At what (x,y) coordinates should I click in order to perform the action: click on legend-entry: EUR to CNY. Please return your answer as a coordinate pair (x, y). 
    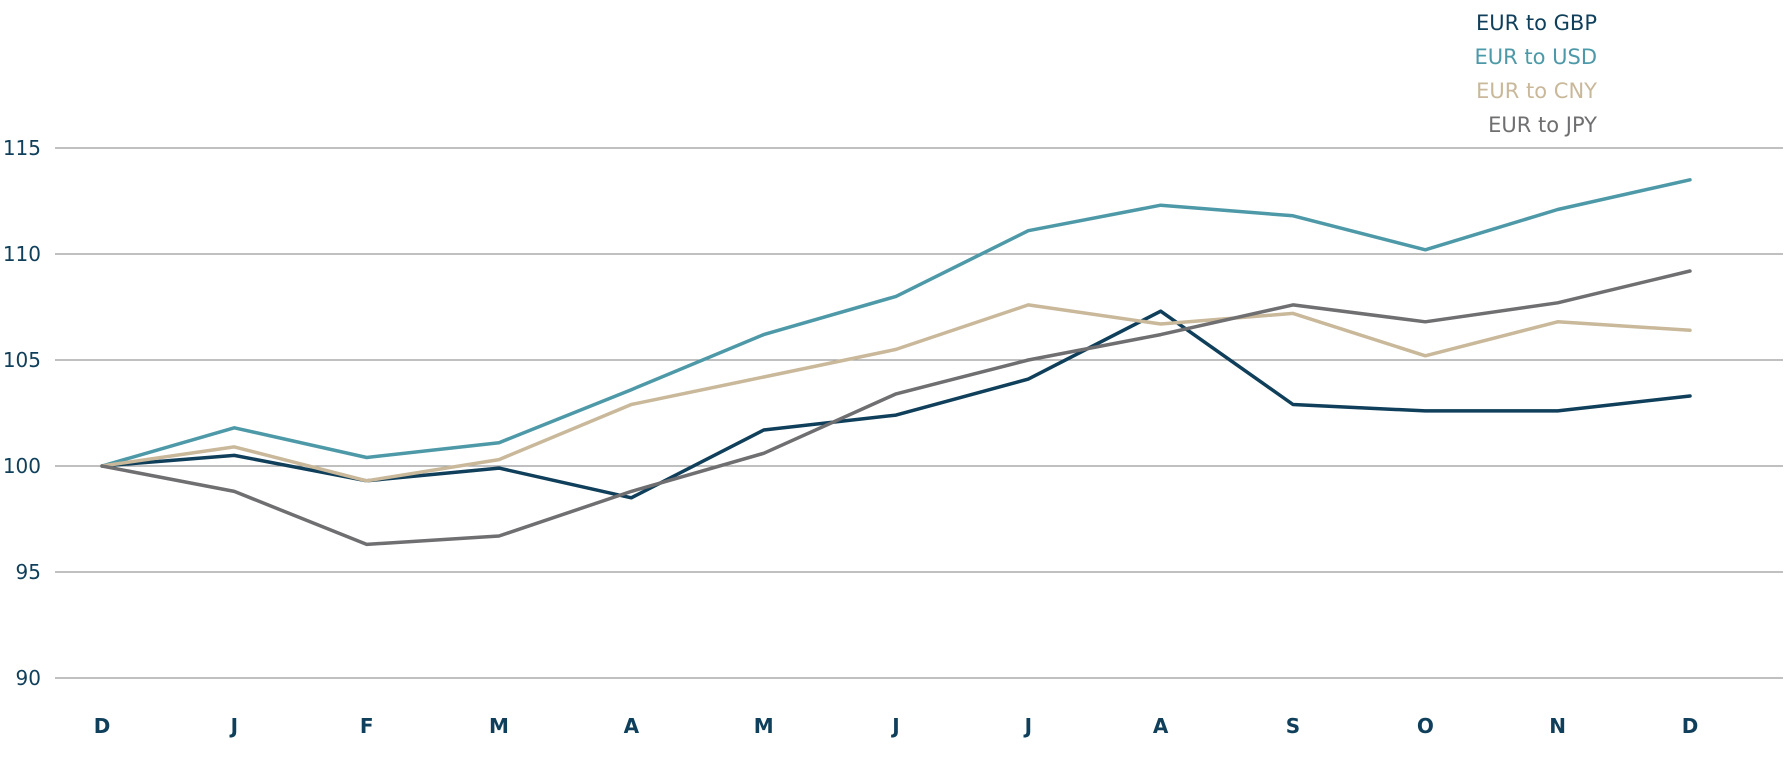
    Looking at the image, I should click on (1536, 91).